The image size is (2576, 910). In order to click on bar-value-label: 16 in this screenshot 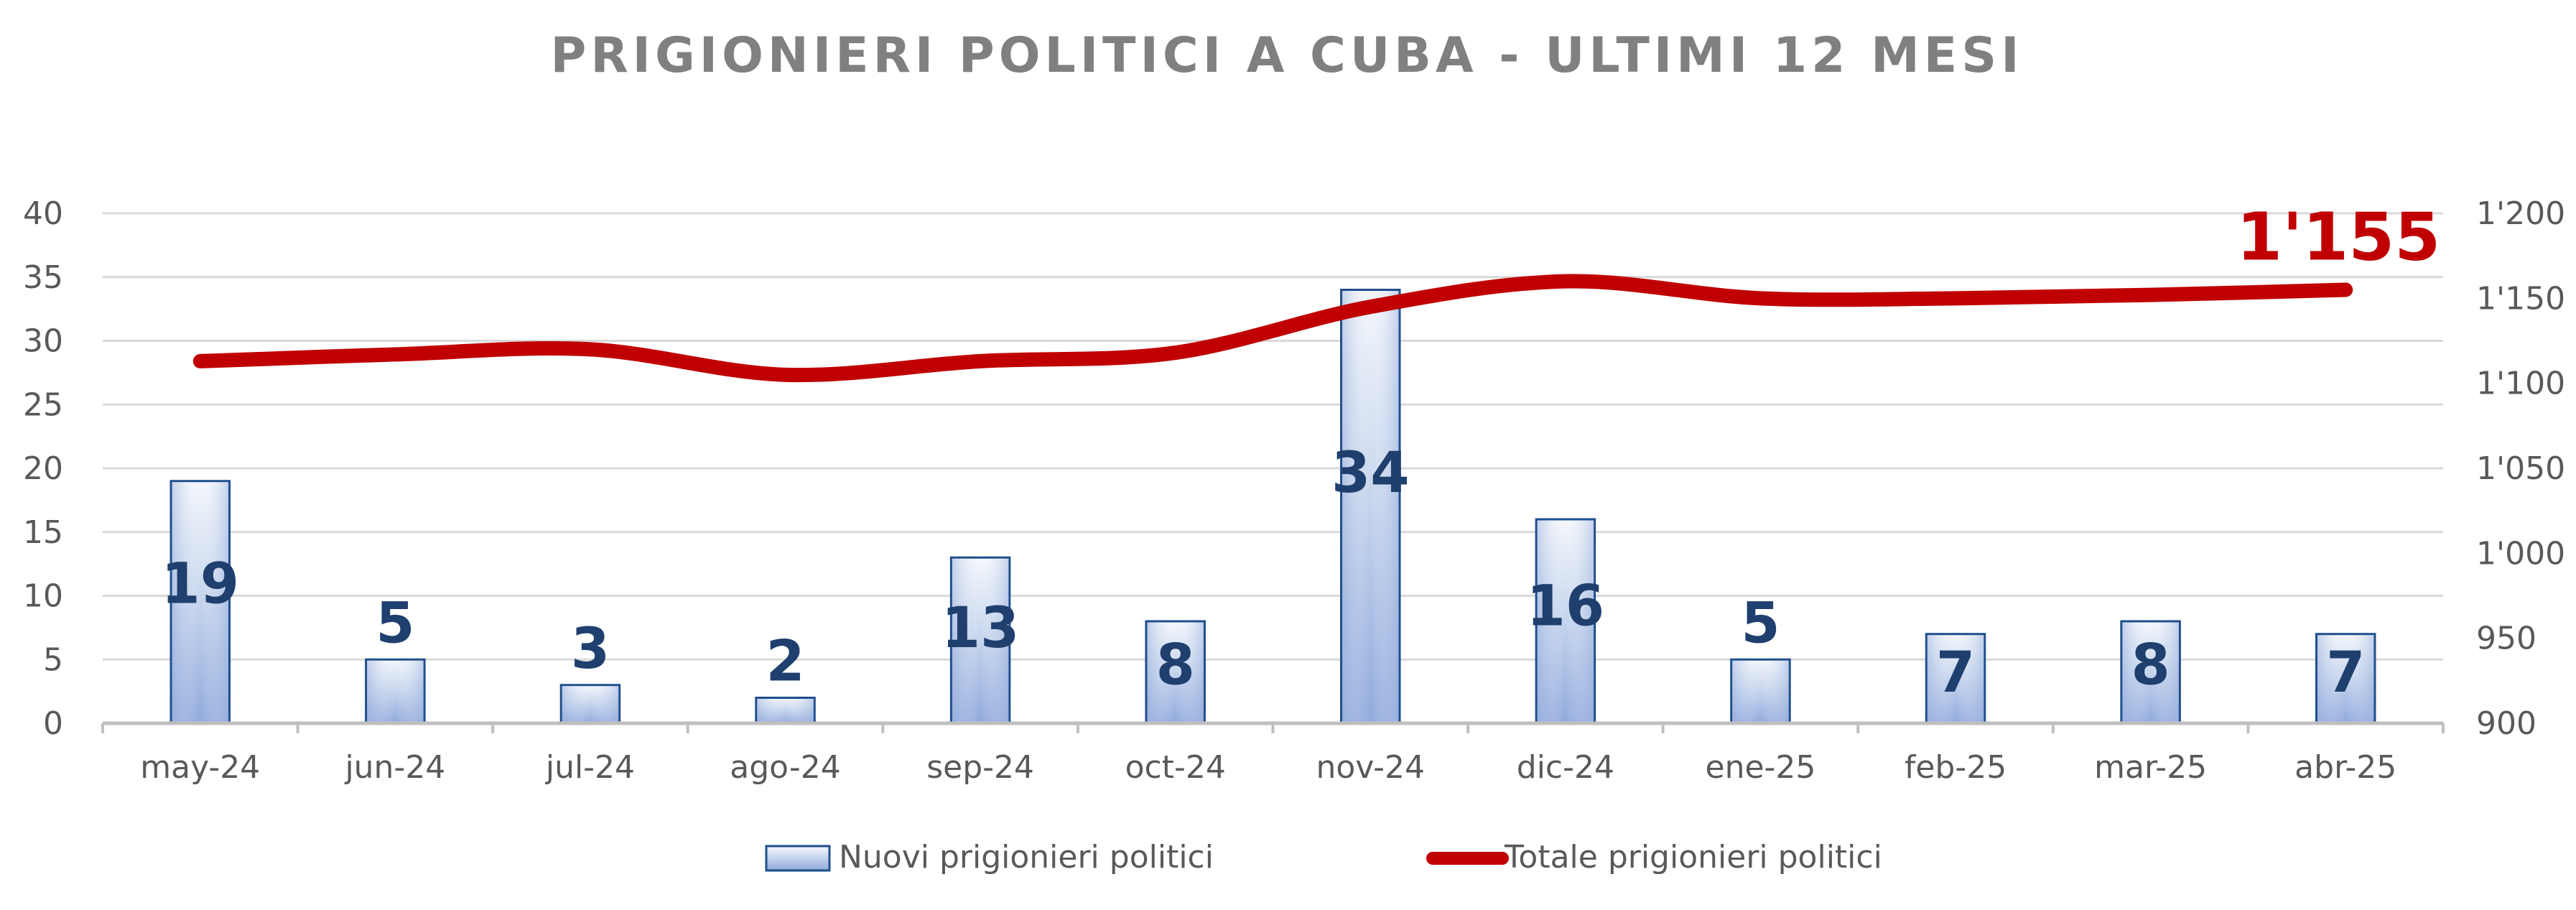, I will do `click(1566, 606)`.